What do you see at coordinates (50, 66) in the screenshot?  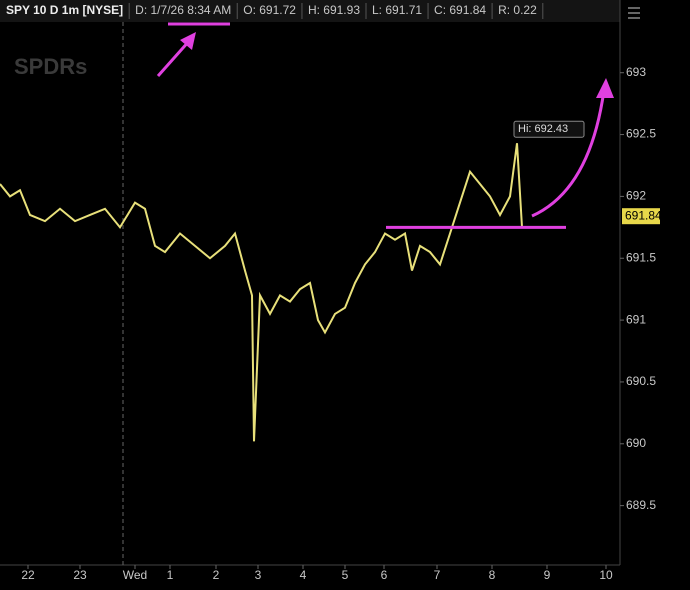 I see `watermark: SPDRs` at bounding box center [50, 66].